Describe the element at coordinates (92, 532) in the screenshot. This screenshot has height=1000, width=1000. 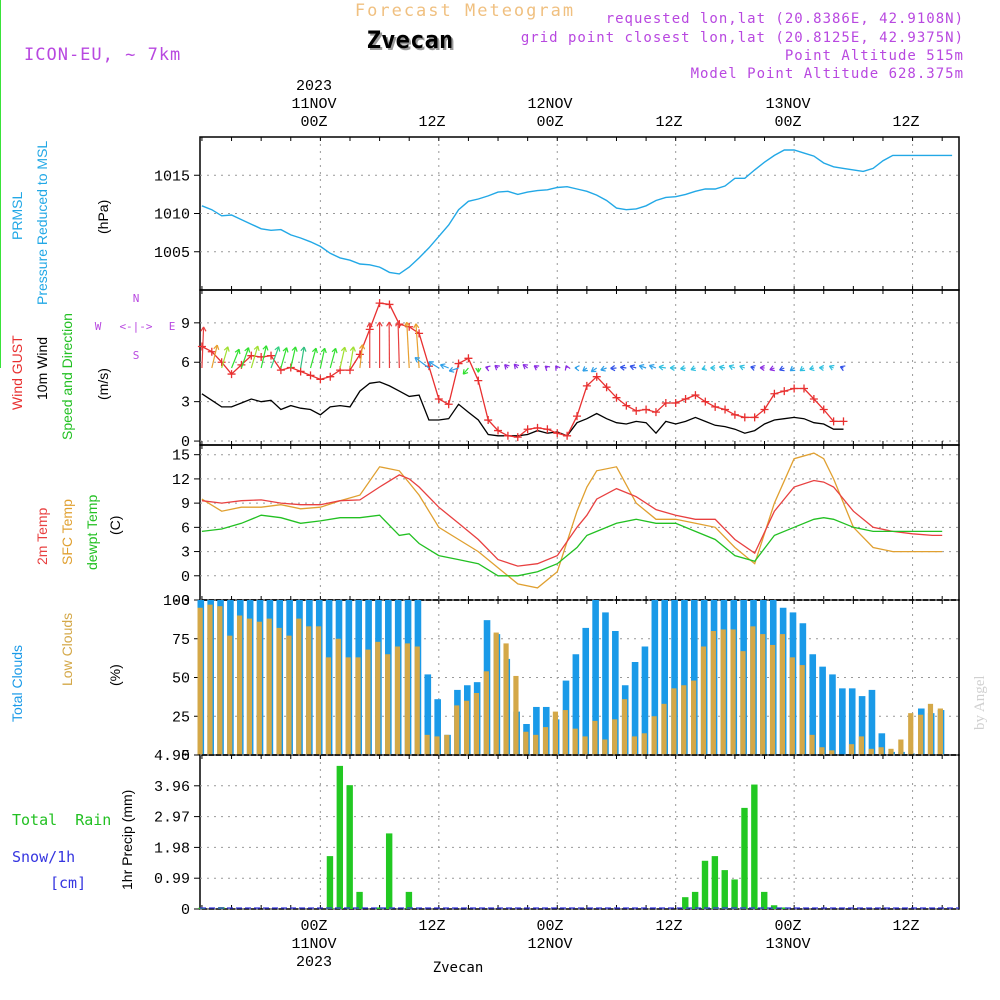
I see `temp-dewpt-label: dewpt Temp` at that location.